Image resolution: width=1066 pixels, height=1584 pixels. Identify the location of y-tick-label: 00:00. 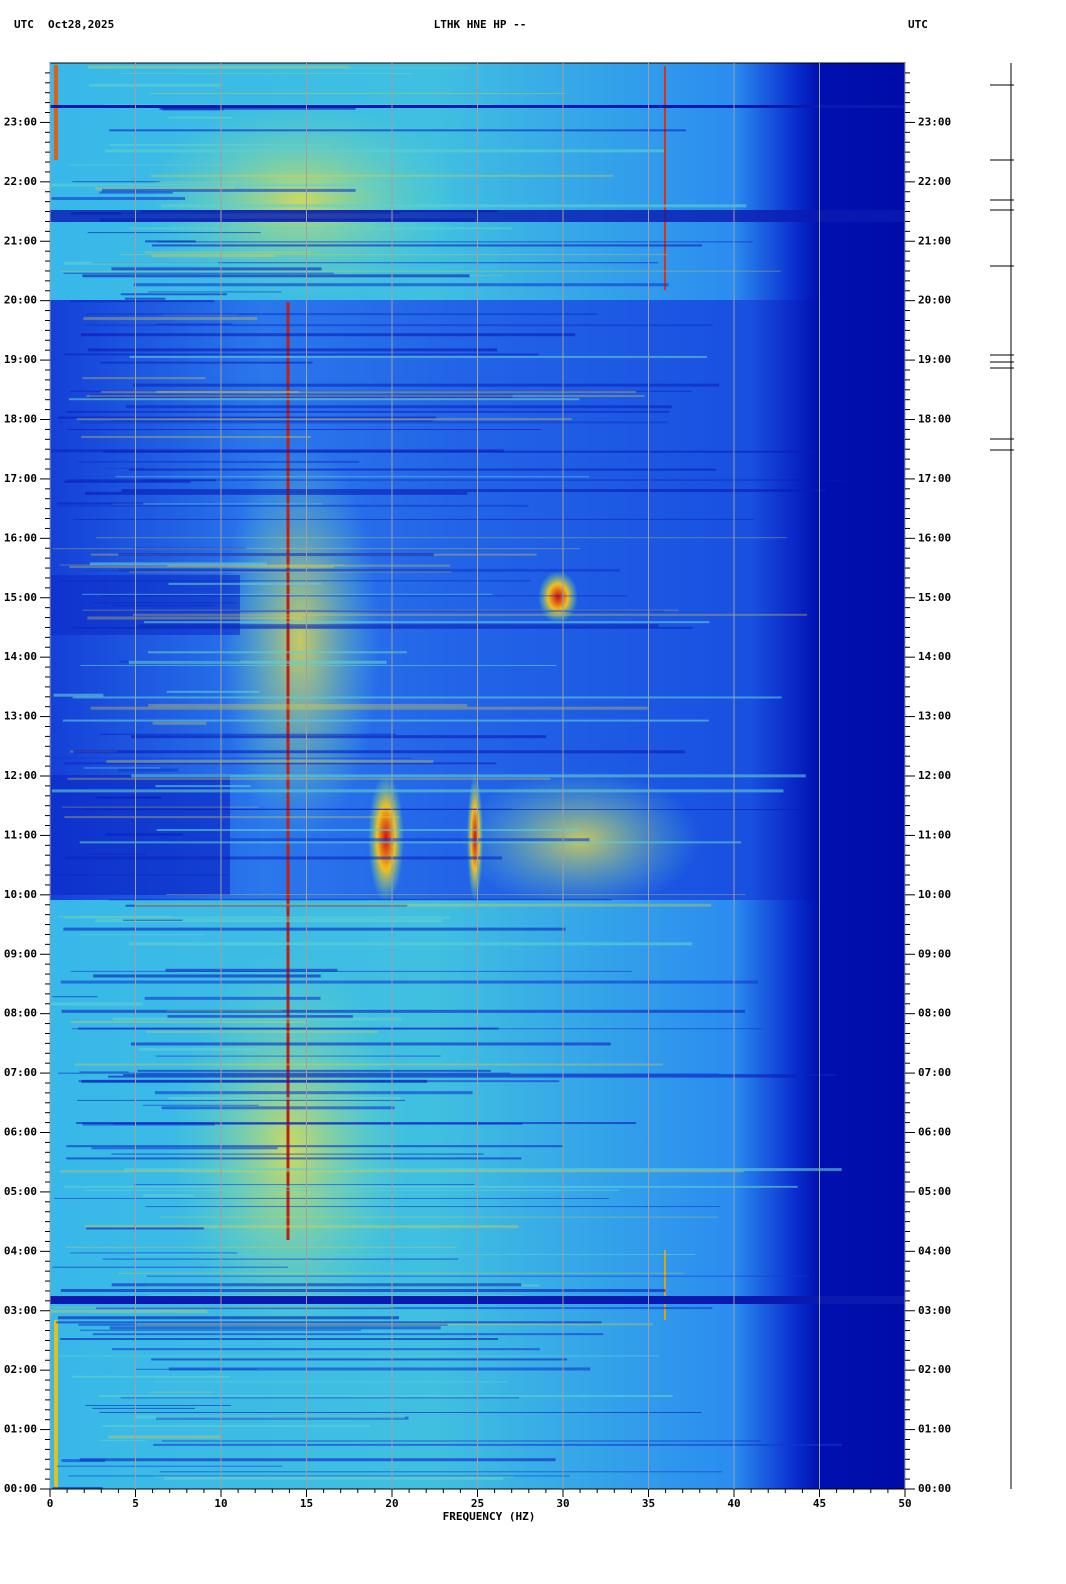
(934, 1488).